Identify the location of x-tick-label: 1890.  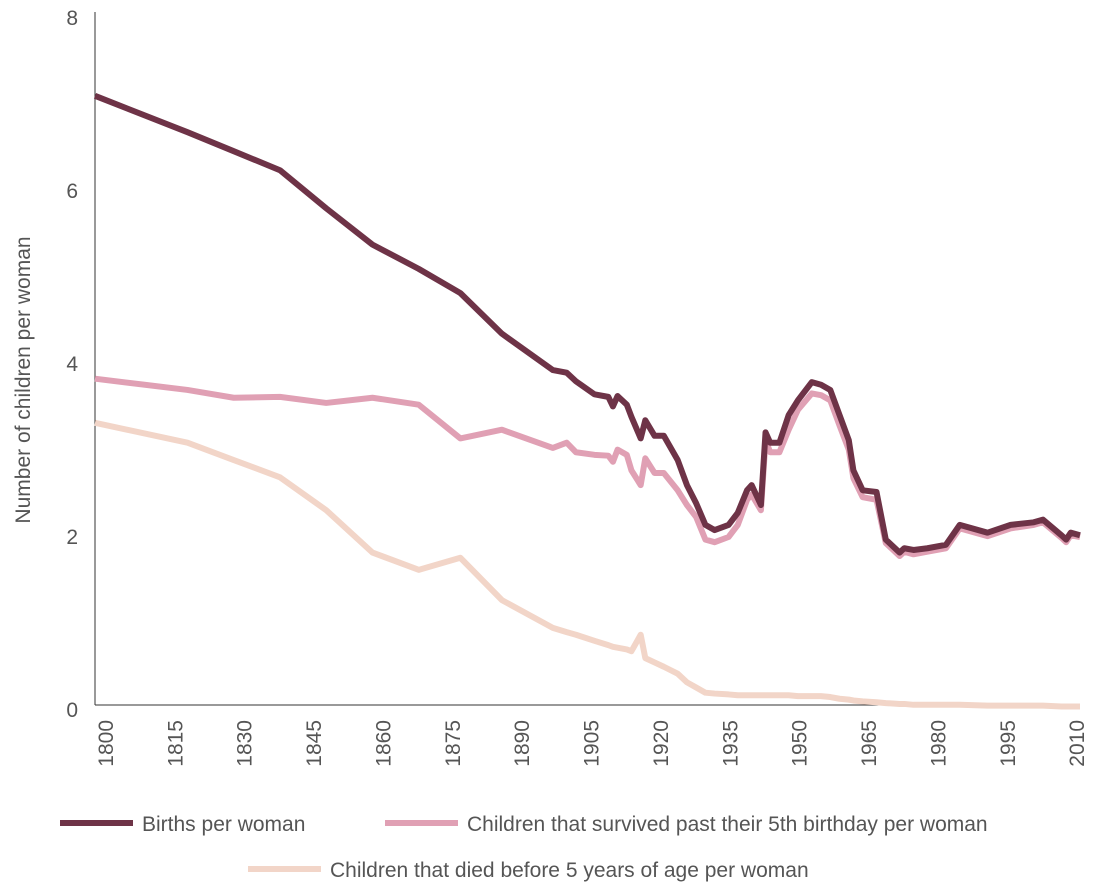
(522, 743).